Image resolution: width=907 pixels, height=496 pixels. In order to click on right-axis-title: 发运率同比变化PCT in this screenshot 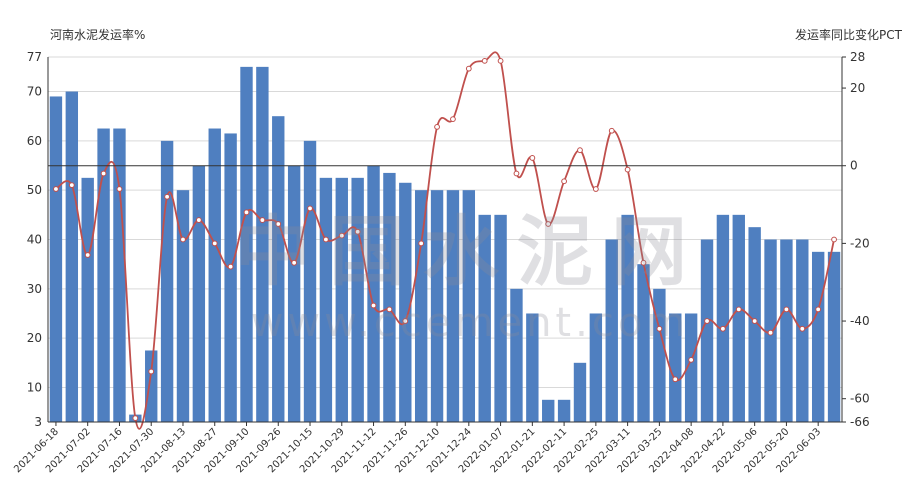, I will do `click(848, 35)`.